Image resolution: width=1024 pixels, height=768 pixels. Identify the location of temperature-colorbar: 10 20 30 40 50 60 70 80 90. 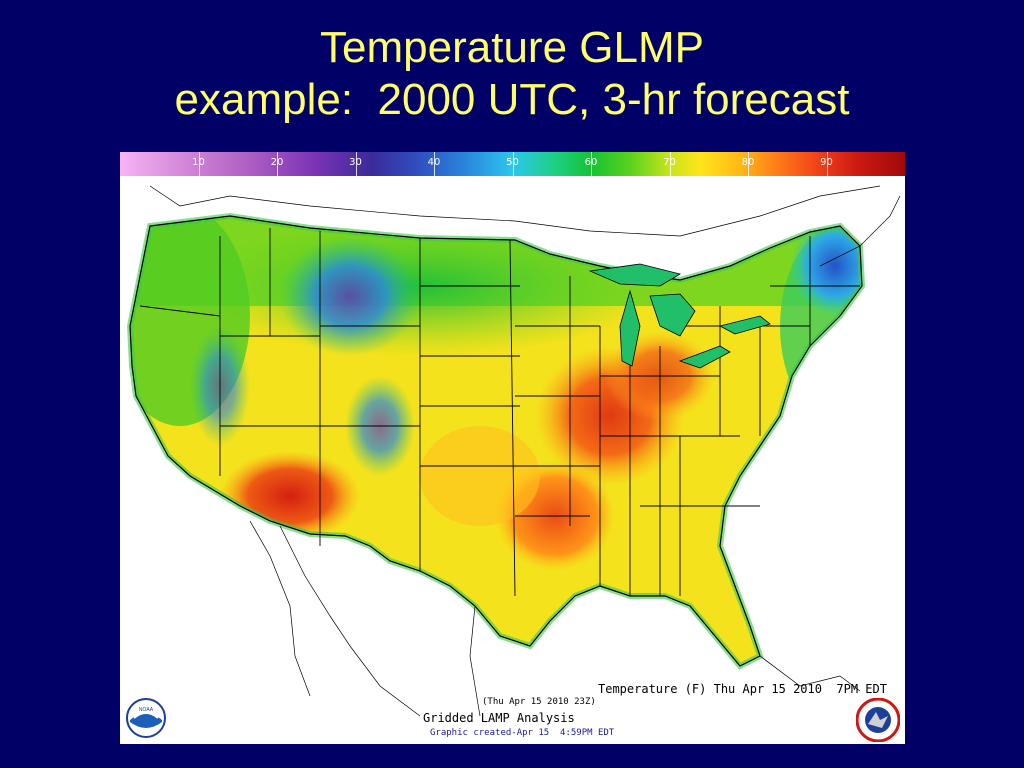
(512, 164).